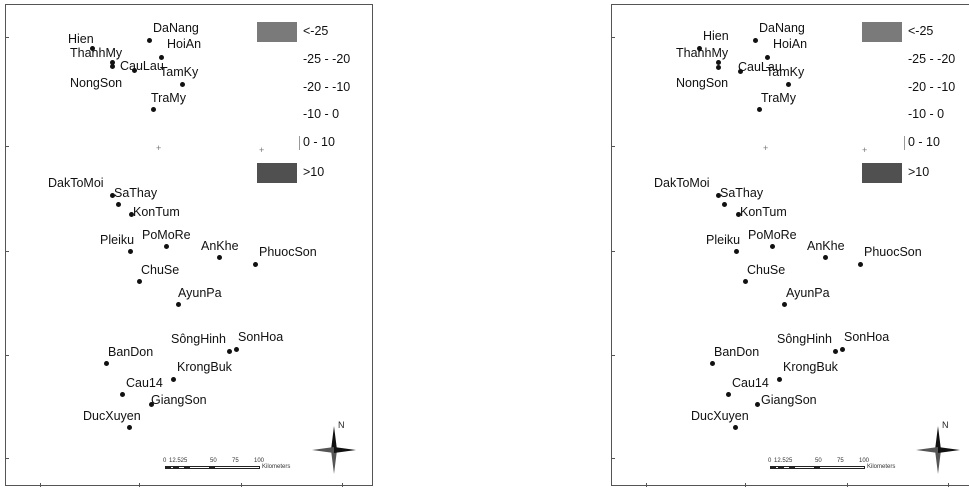 The image size is (969, 492). I want to click on legend-label: -10 - 0, so click(926, 114).